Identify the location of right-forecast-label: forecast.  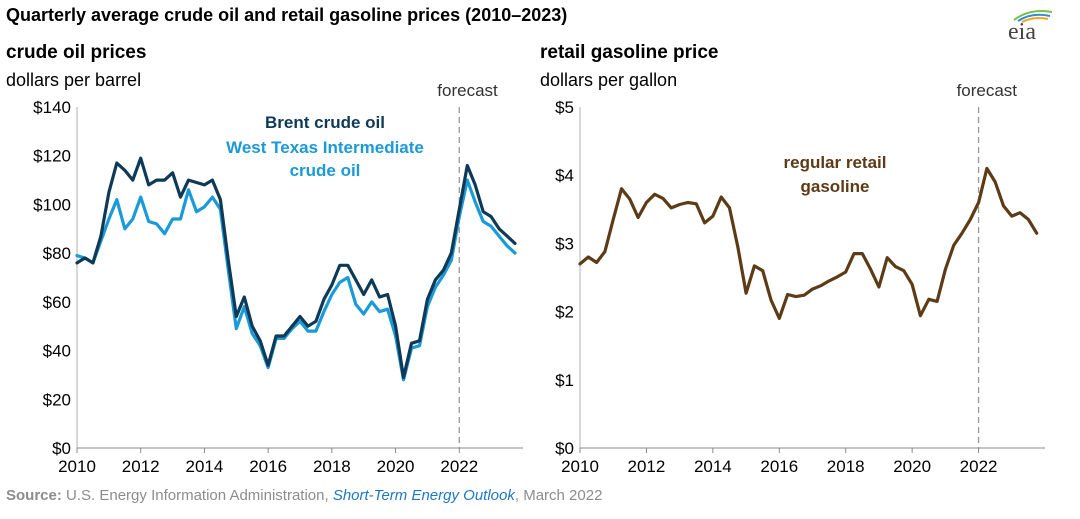
(987, 90).